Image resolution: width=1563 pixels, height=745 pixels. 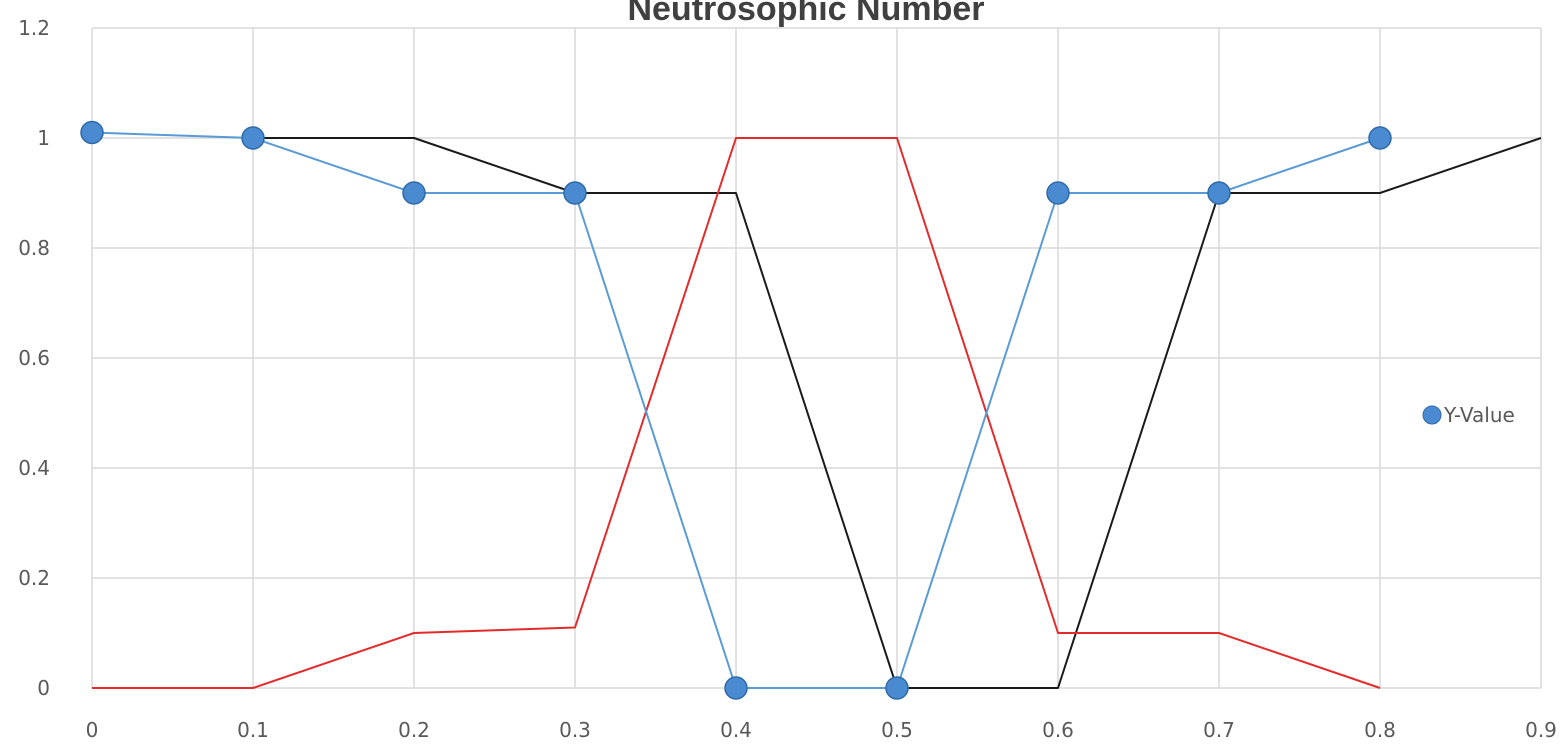 What do you see at coordinates (1058, 730) in the screenshot?
I see `x-tick-label: 0.6` at bounding box center [1058, 730].